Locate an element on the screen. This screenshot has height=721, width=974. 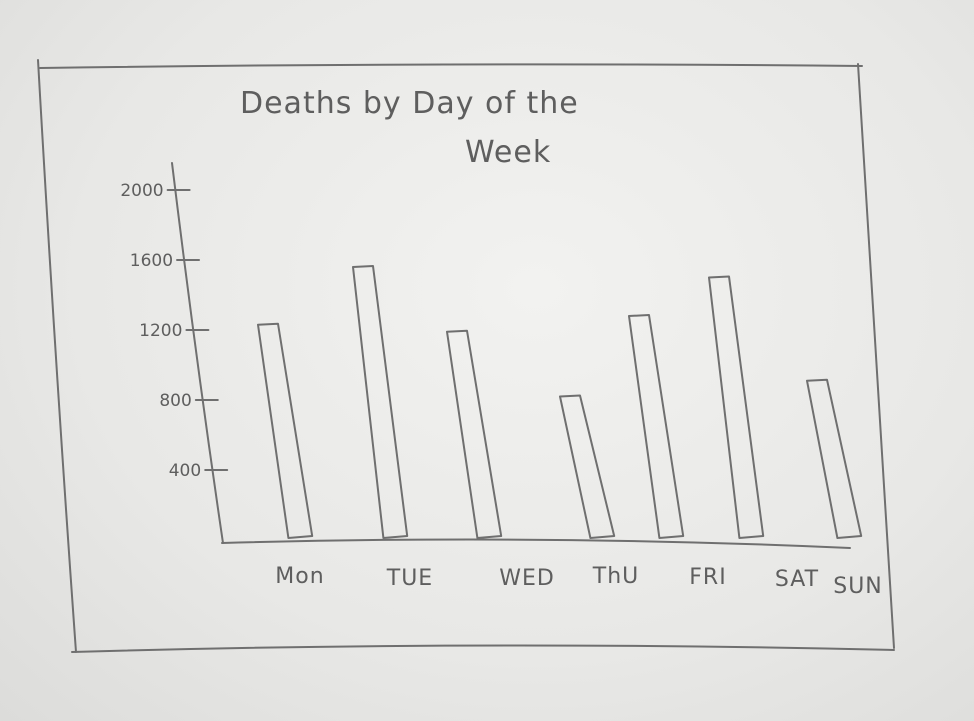
y-tick-label-800: 800 is located at coordinates (175, 401).